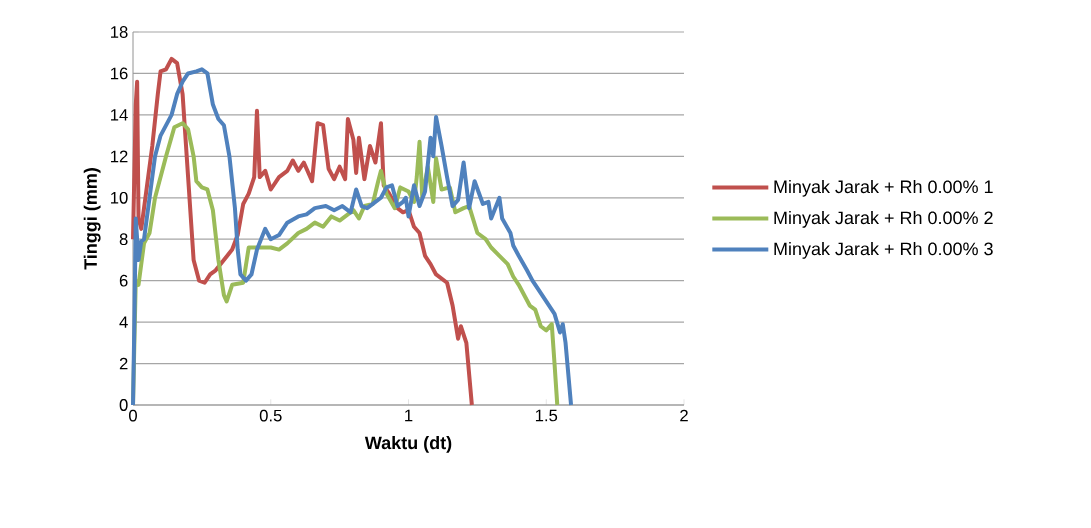  What do you see at coordinates (123, 239) in the screenshot?
I see `y-tick-label: 8` at bounding box center [123, 239].